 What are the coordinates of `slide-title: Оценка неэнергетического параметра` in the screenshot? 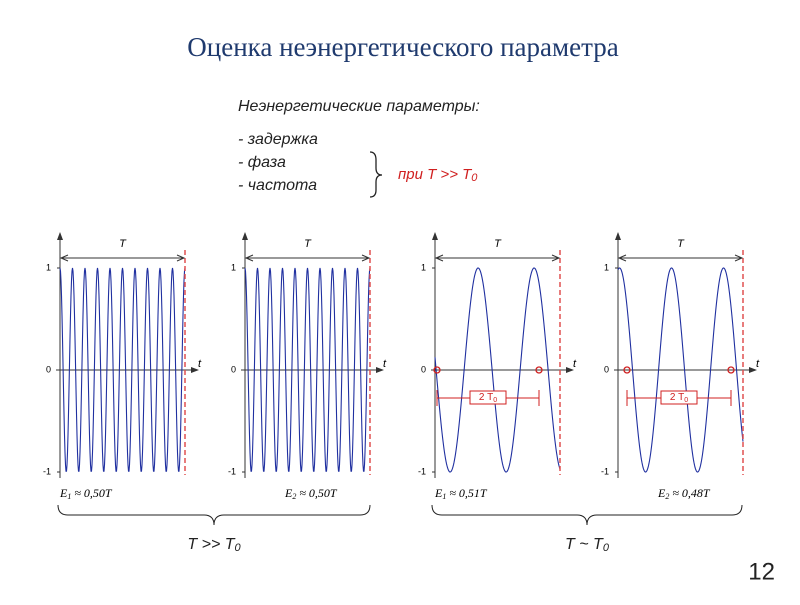 It's located at (402, 47).